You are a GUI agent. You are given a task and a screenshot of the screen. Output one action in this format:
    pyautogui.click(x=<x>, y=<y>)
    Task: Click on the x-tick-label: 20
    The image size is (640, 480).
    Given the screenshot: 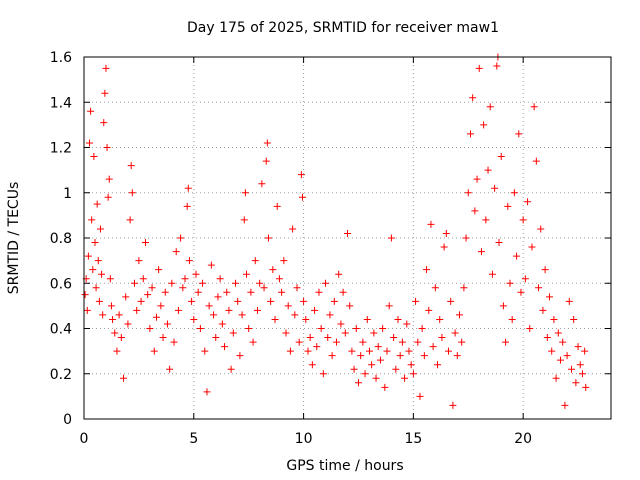 What is the action you would take?
    pyautogui.click(x=523, y=439)
    